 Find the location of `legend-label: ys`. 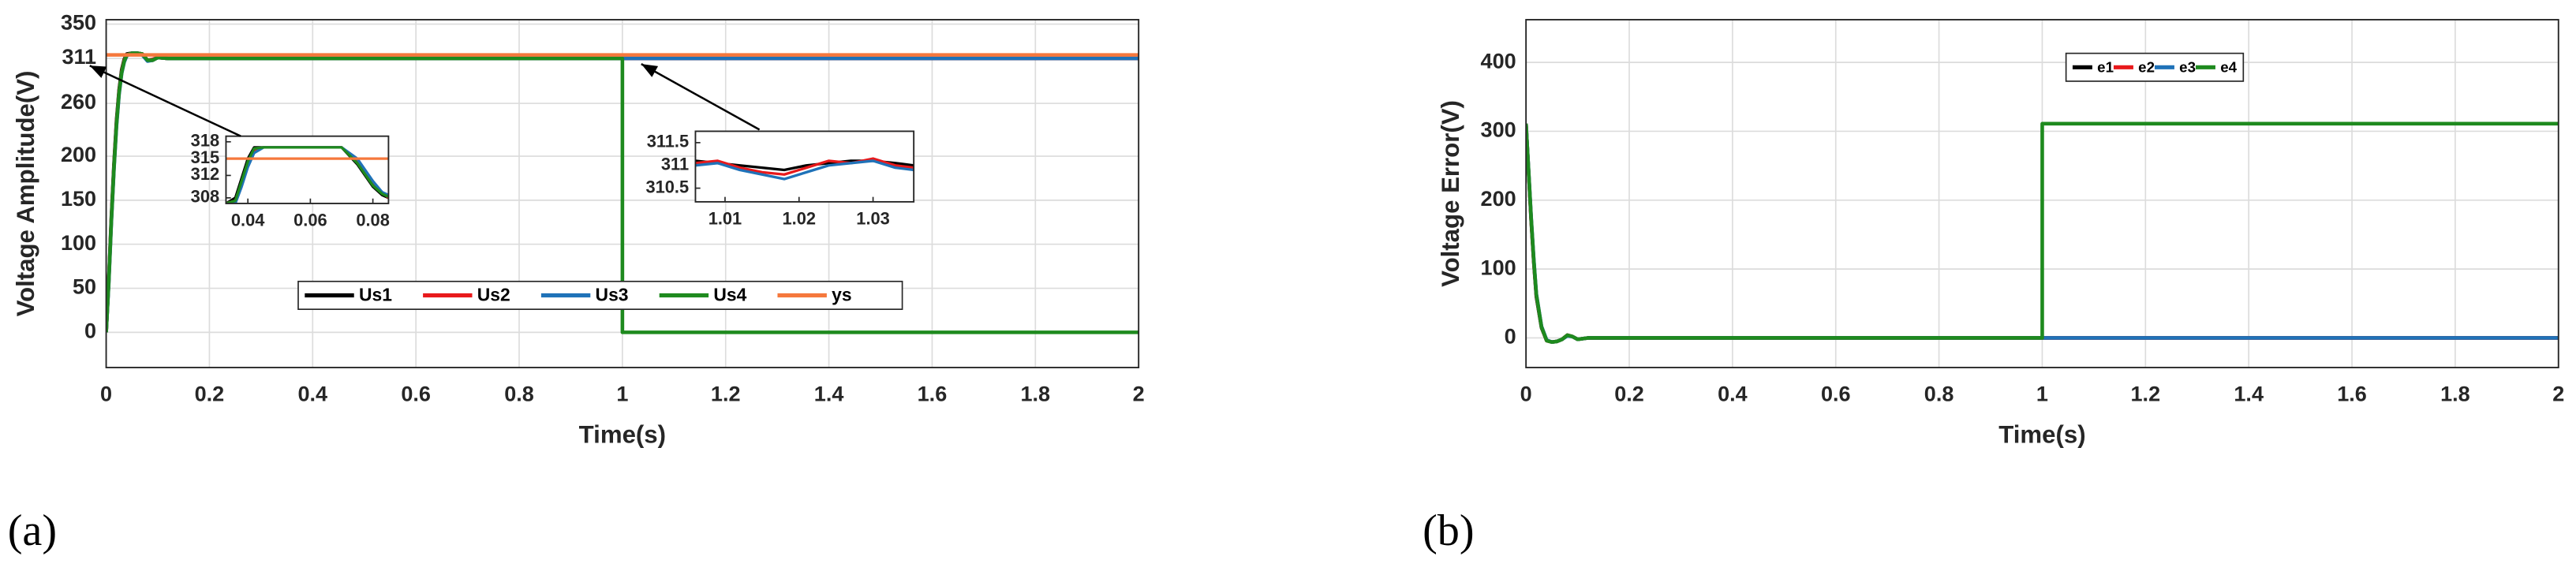

legend-label: ys is located at coordinates (842, 295).